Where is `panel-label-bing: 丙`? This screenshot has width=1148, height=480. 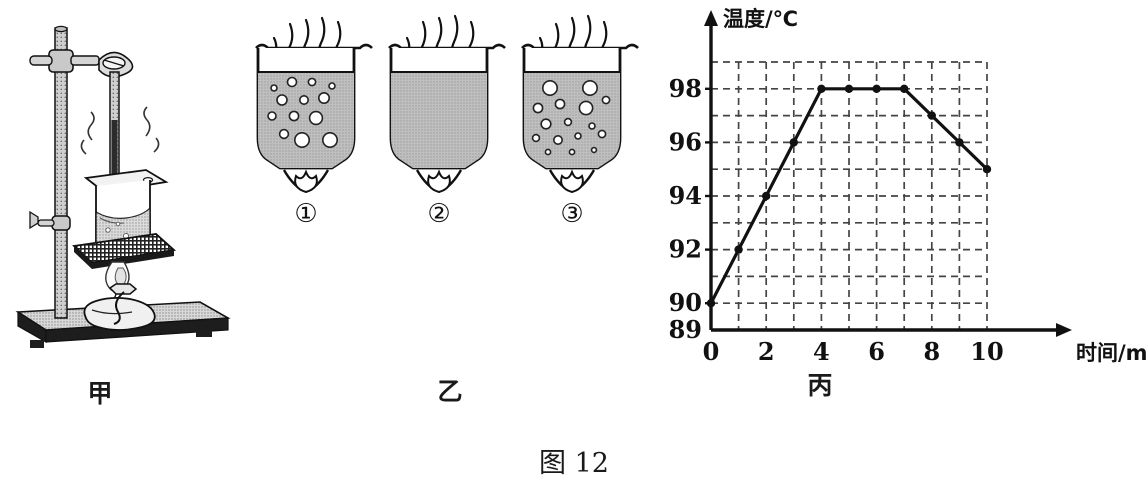
panel-label-bing: 丙 is located at coordinates (820, 385).